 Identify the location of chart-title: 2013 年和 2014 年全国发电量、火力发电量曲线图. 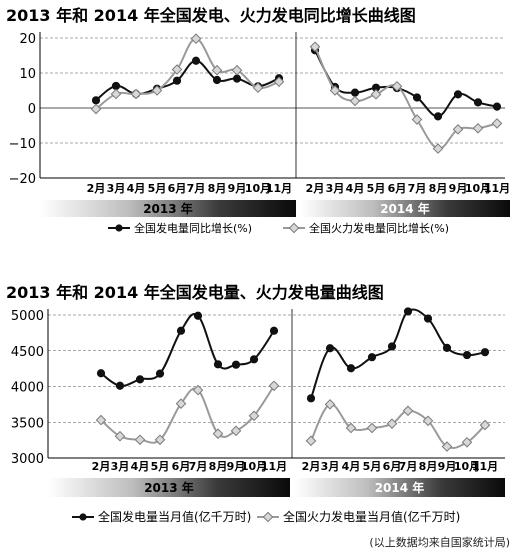
(195, 292).